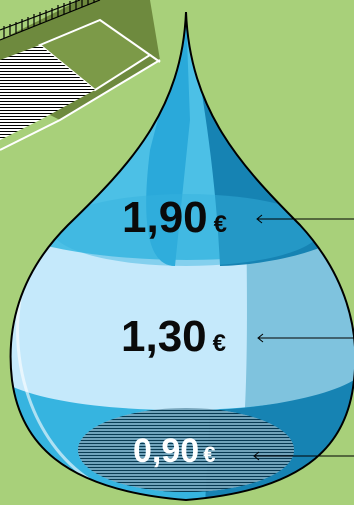 The image size is (354, 505). I want to click on price-amount: 1,90, so click(165, 217).